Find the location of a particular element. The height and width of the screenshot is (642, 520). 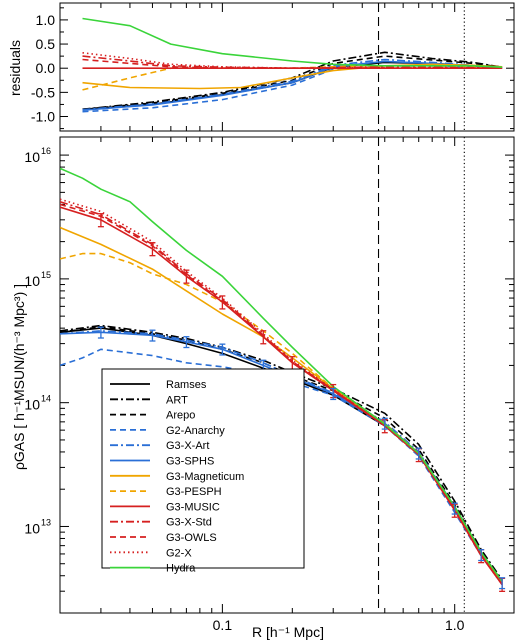

series-line-art is located at coordinates (292, 81).